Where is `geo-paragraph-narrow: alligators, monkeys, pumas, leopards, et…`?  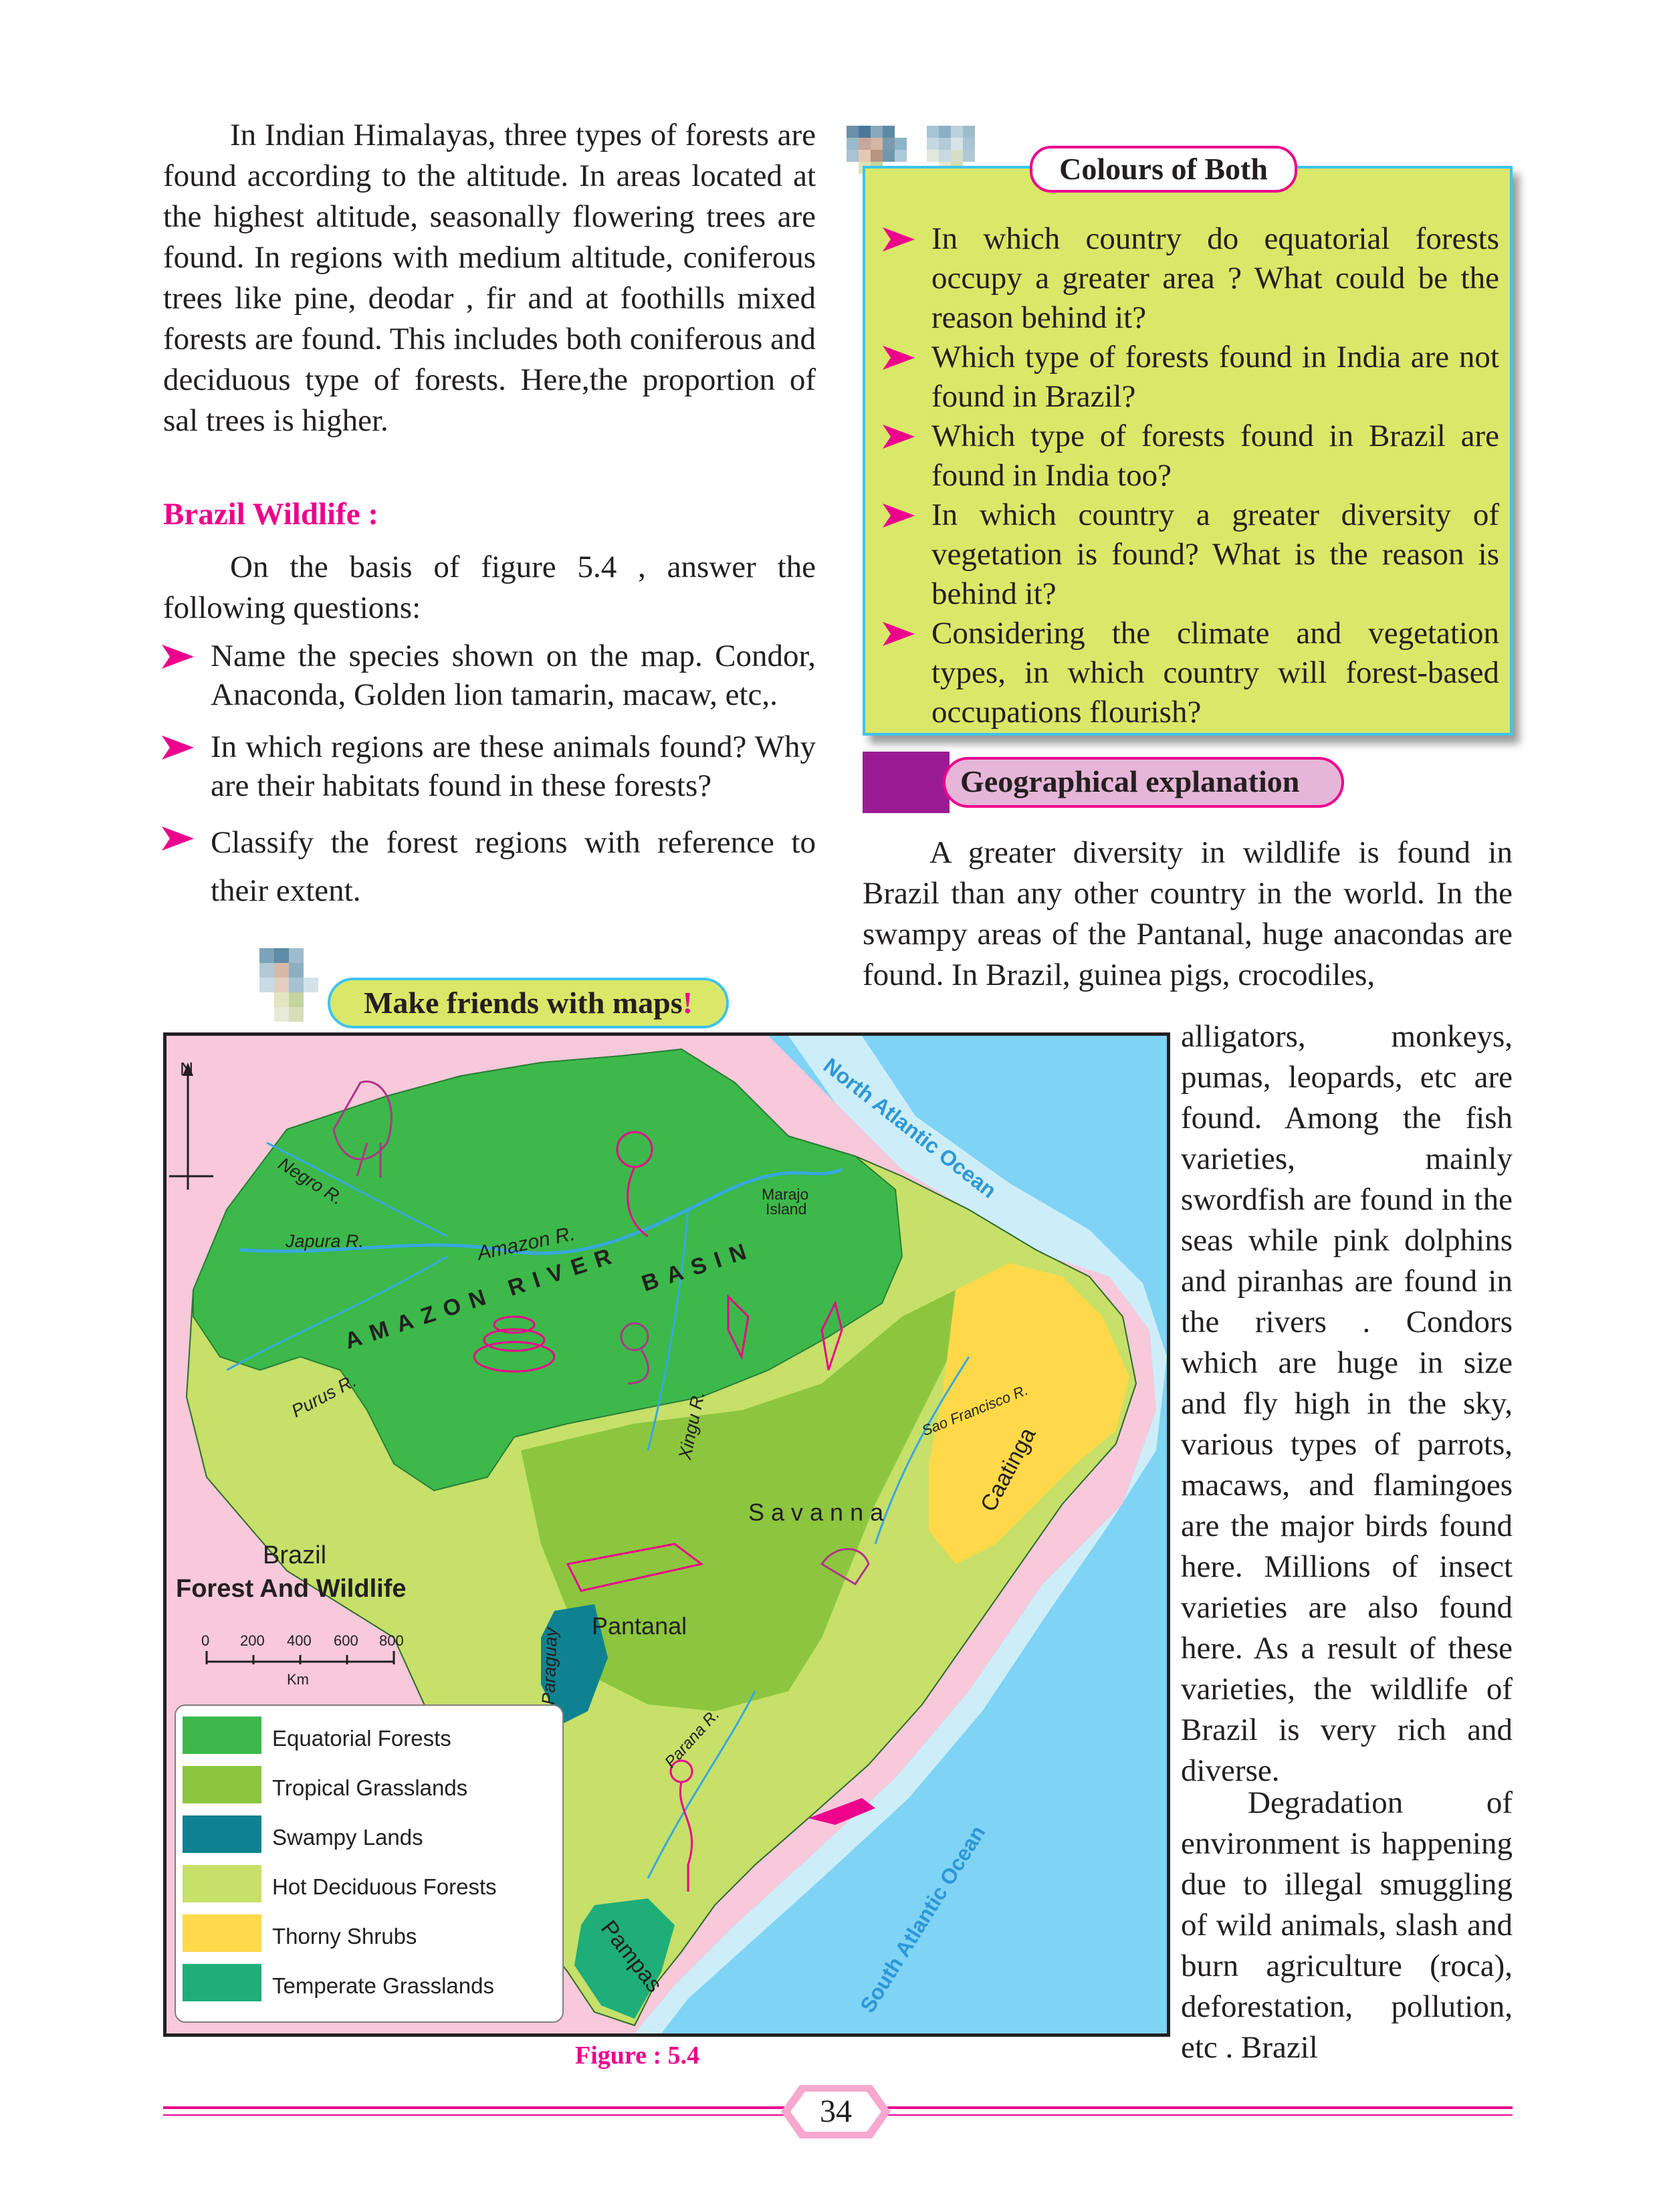
geo-paragraph-narrow: alligators, monkeys, pumas, leopards, et… is located at coordinates (1347, 1403).